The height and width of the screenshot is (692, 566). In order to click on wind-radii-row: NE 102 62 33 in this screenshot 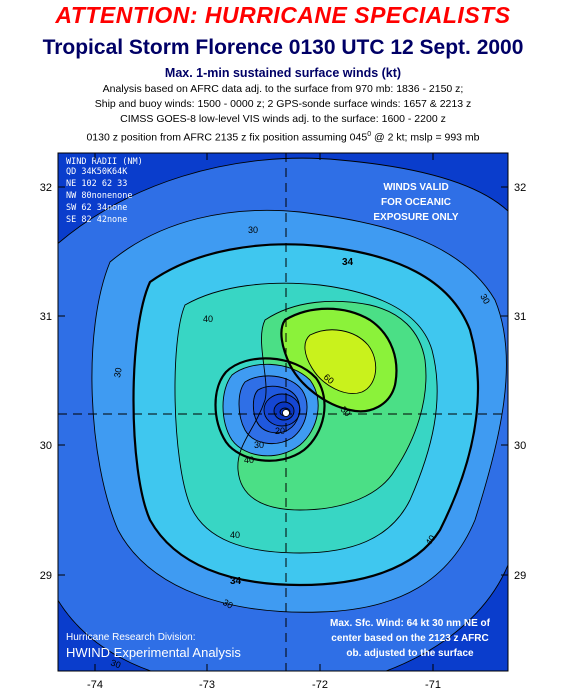, I will do `click(96, 184)`.